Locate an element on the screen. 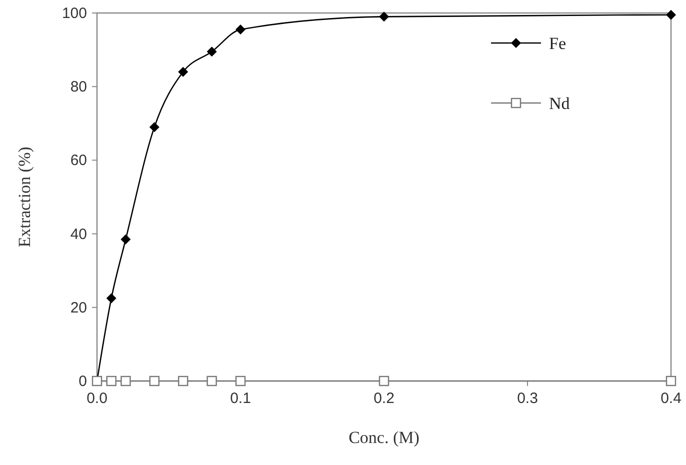 This screenshot has width=686, height=465. y-tick-label: 100 is located at coordinates (74, 13).